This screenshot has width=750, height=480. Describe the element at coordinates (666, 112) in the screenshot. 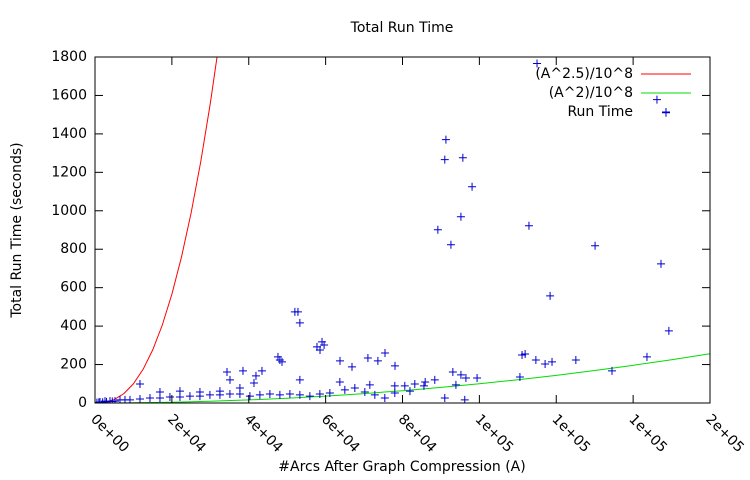

I see `legend-swatch` at that location.